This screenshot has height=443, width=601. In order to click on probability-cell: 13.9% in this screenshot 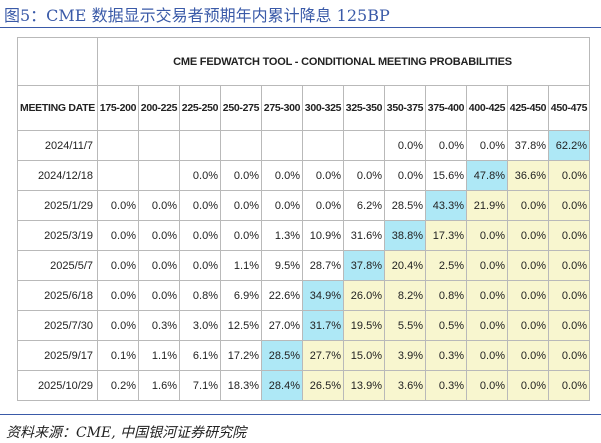, I will do `click(364, 385)`.